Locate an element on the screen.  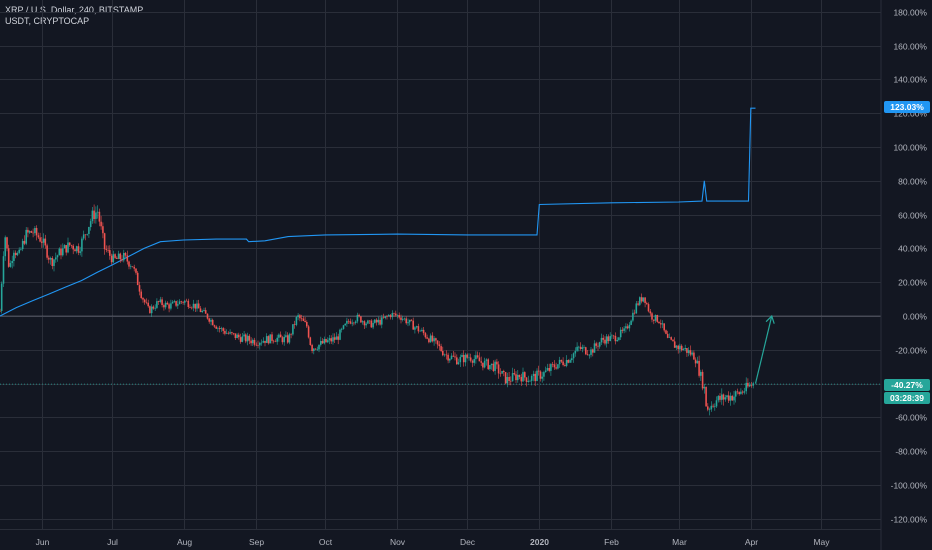
x-tick-label: Oct is located at coordinates (326, 542).